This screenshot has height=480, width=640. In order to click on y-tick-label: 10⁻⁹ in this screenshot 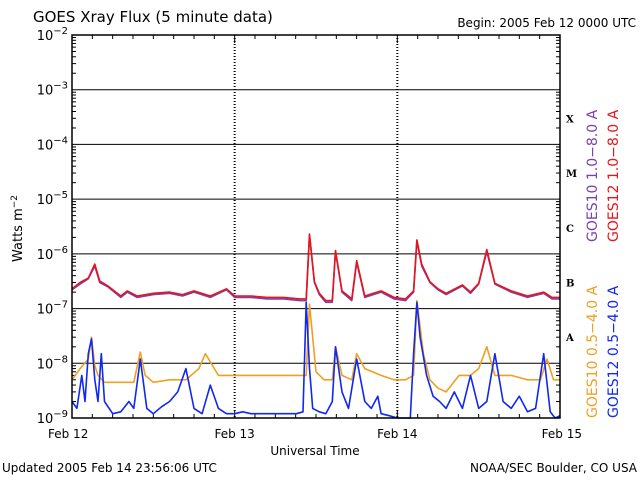, I will do `click(52, 418)`.